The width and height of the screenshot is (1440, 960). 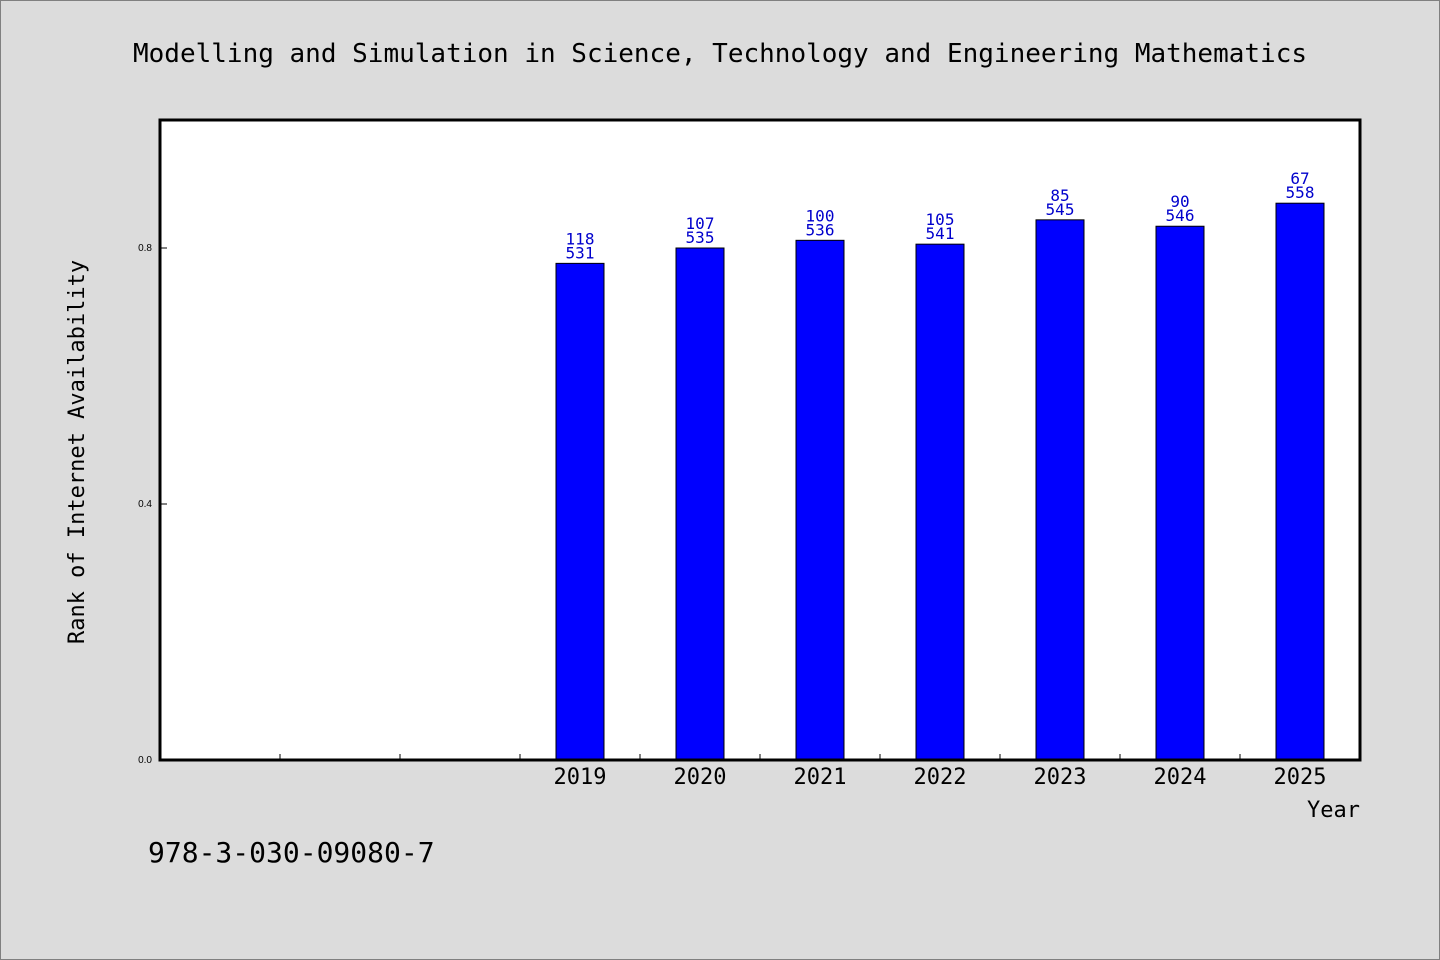 What do you see at coordinates (940, 219) in the screenshot?
I see `bar-label-top-2022: 105` at bounding box center [940, 219].